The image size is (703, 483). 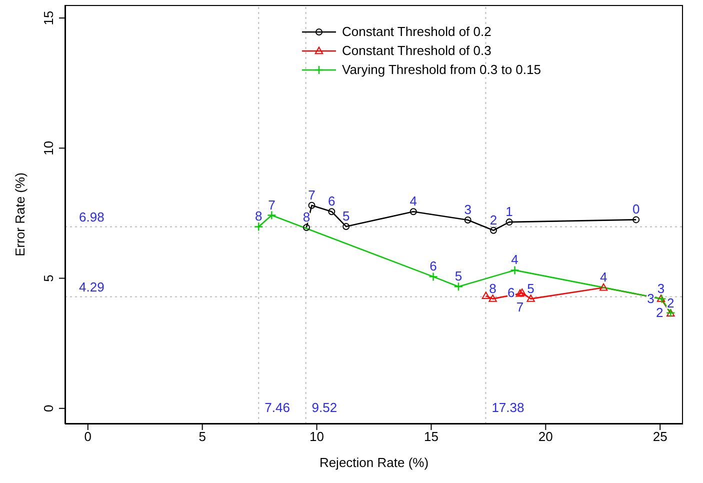 I want to click on y-tick-label: 5, so click(x=48, y=278).